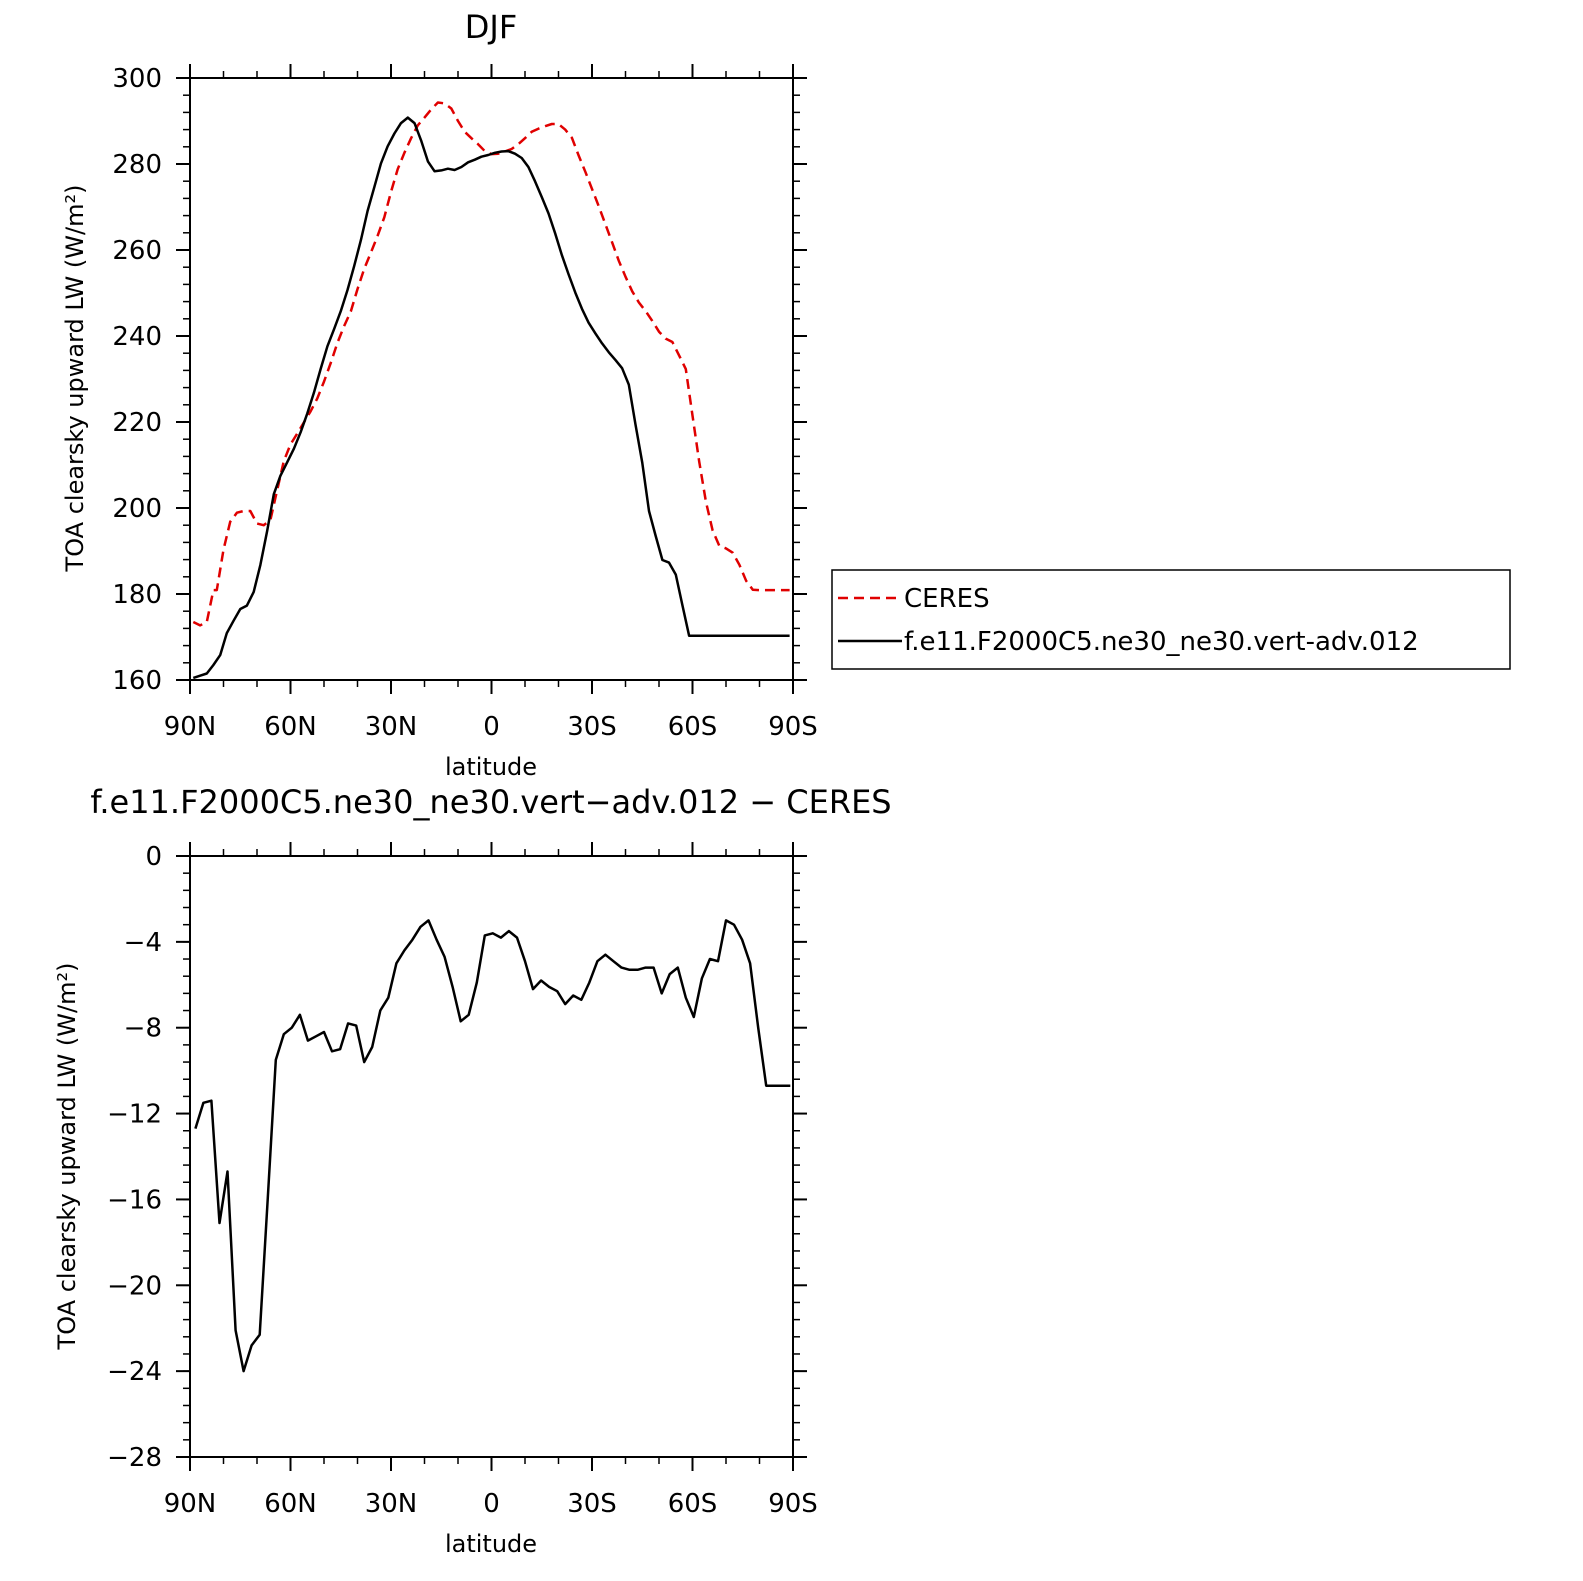  Describe the element at coordinates (137, 251) in the screenshot. I see `y-tick-label: 260` at that location.